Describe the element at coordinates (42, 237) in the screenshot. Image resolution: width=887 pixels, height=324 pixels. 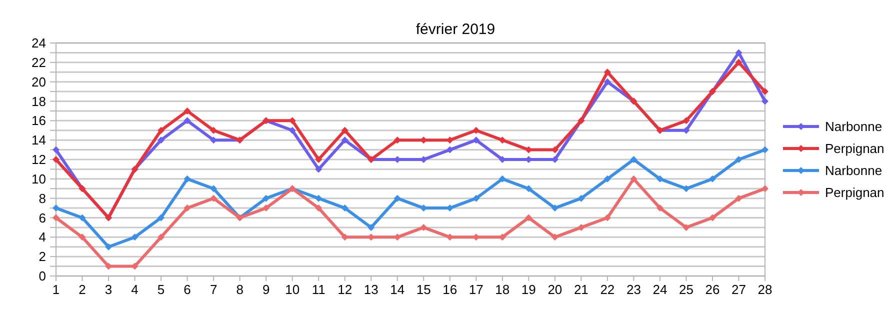
I see `y-tick-label: 4` at that location.